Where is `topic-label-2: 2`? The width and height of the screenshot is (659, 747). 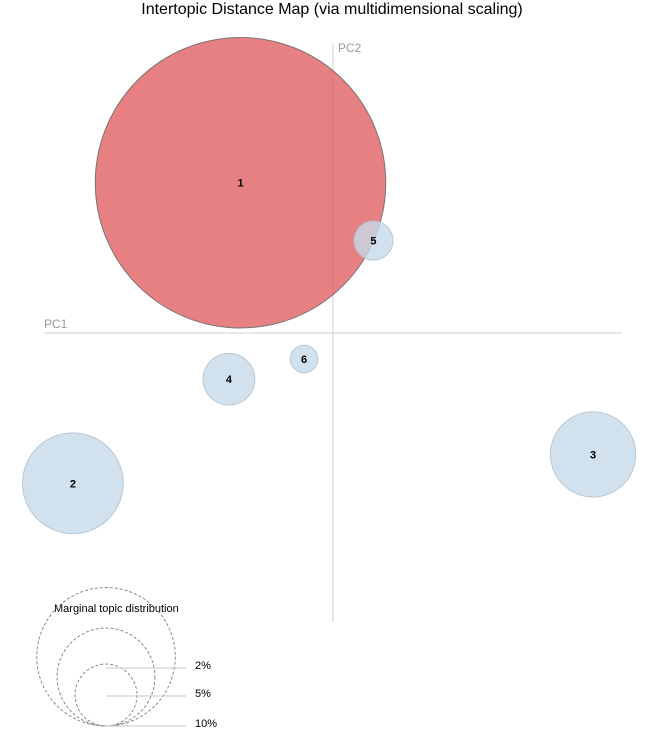 topic-label-2: 2 is located at coordinates (73, 484).